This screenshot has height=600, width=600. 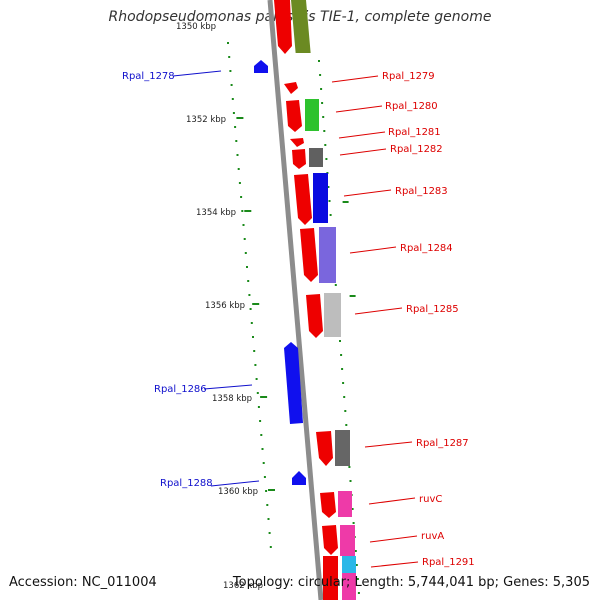 I want to click on label-rpal-1288: Rpal_1288, so click(x=186, y=483).